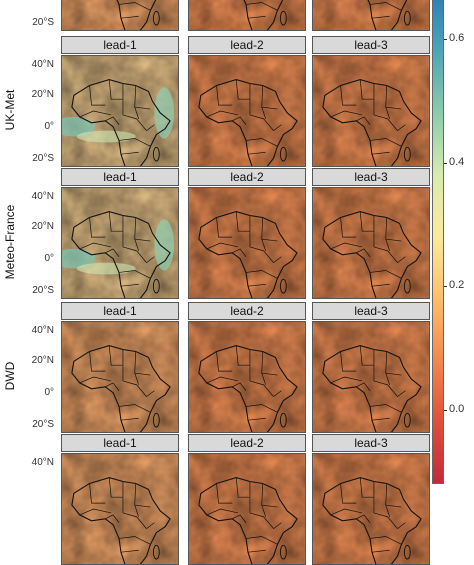  What do you see at coordinates (457, 161) in the screenshot?
I see `colorbar-tick-label: 0.4` at bounding box center [457, 161].